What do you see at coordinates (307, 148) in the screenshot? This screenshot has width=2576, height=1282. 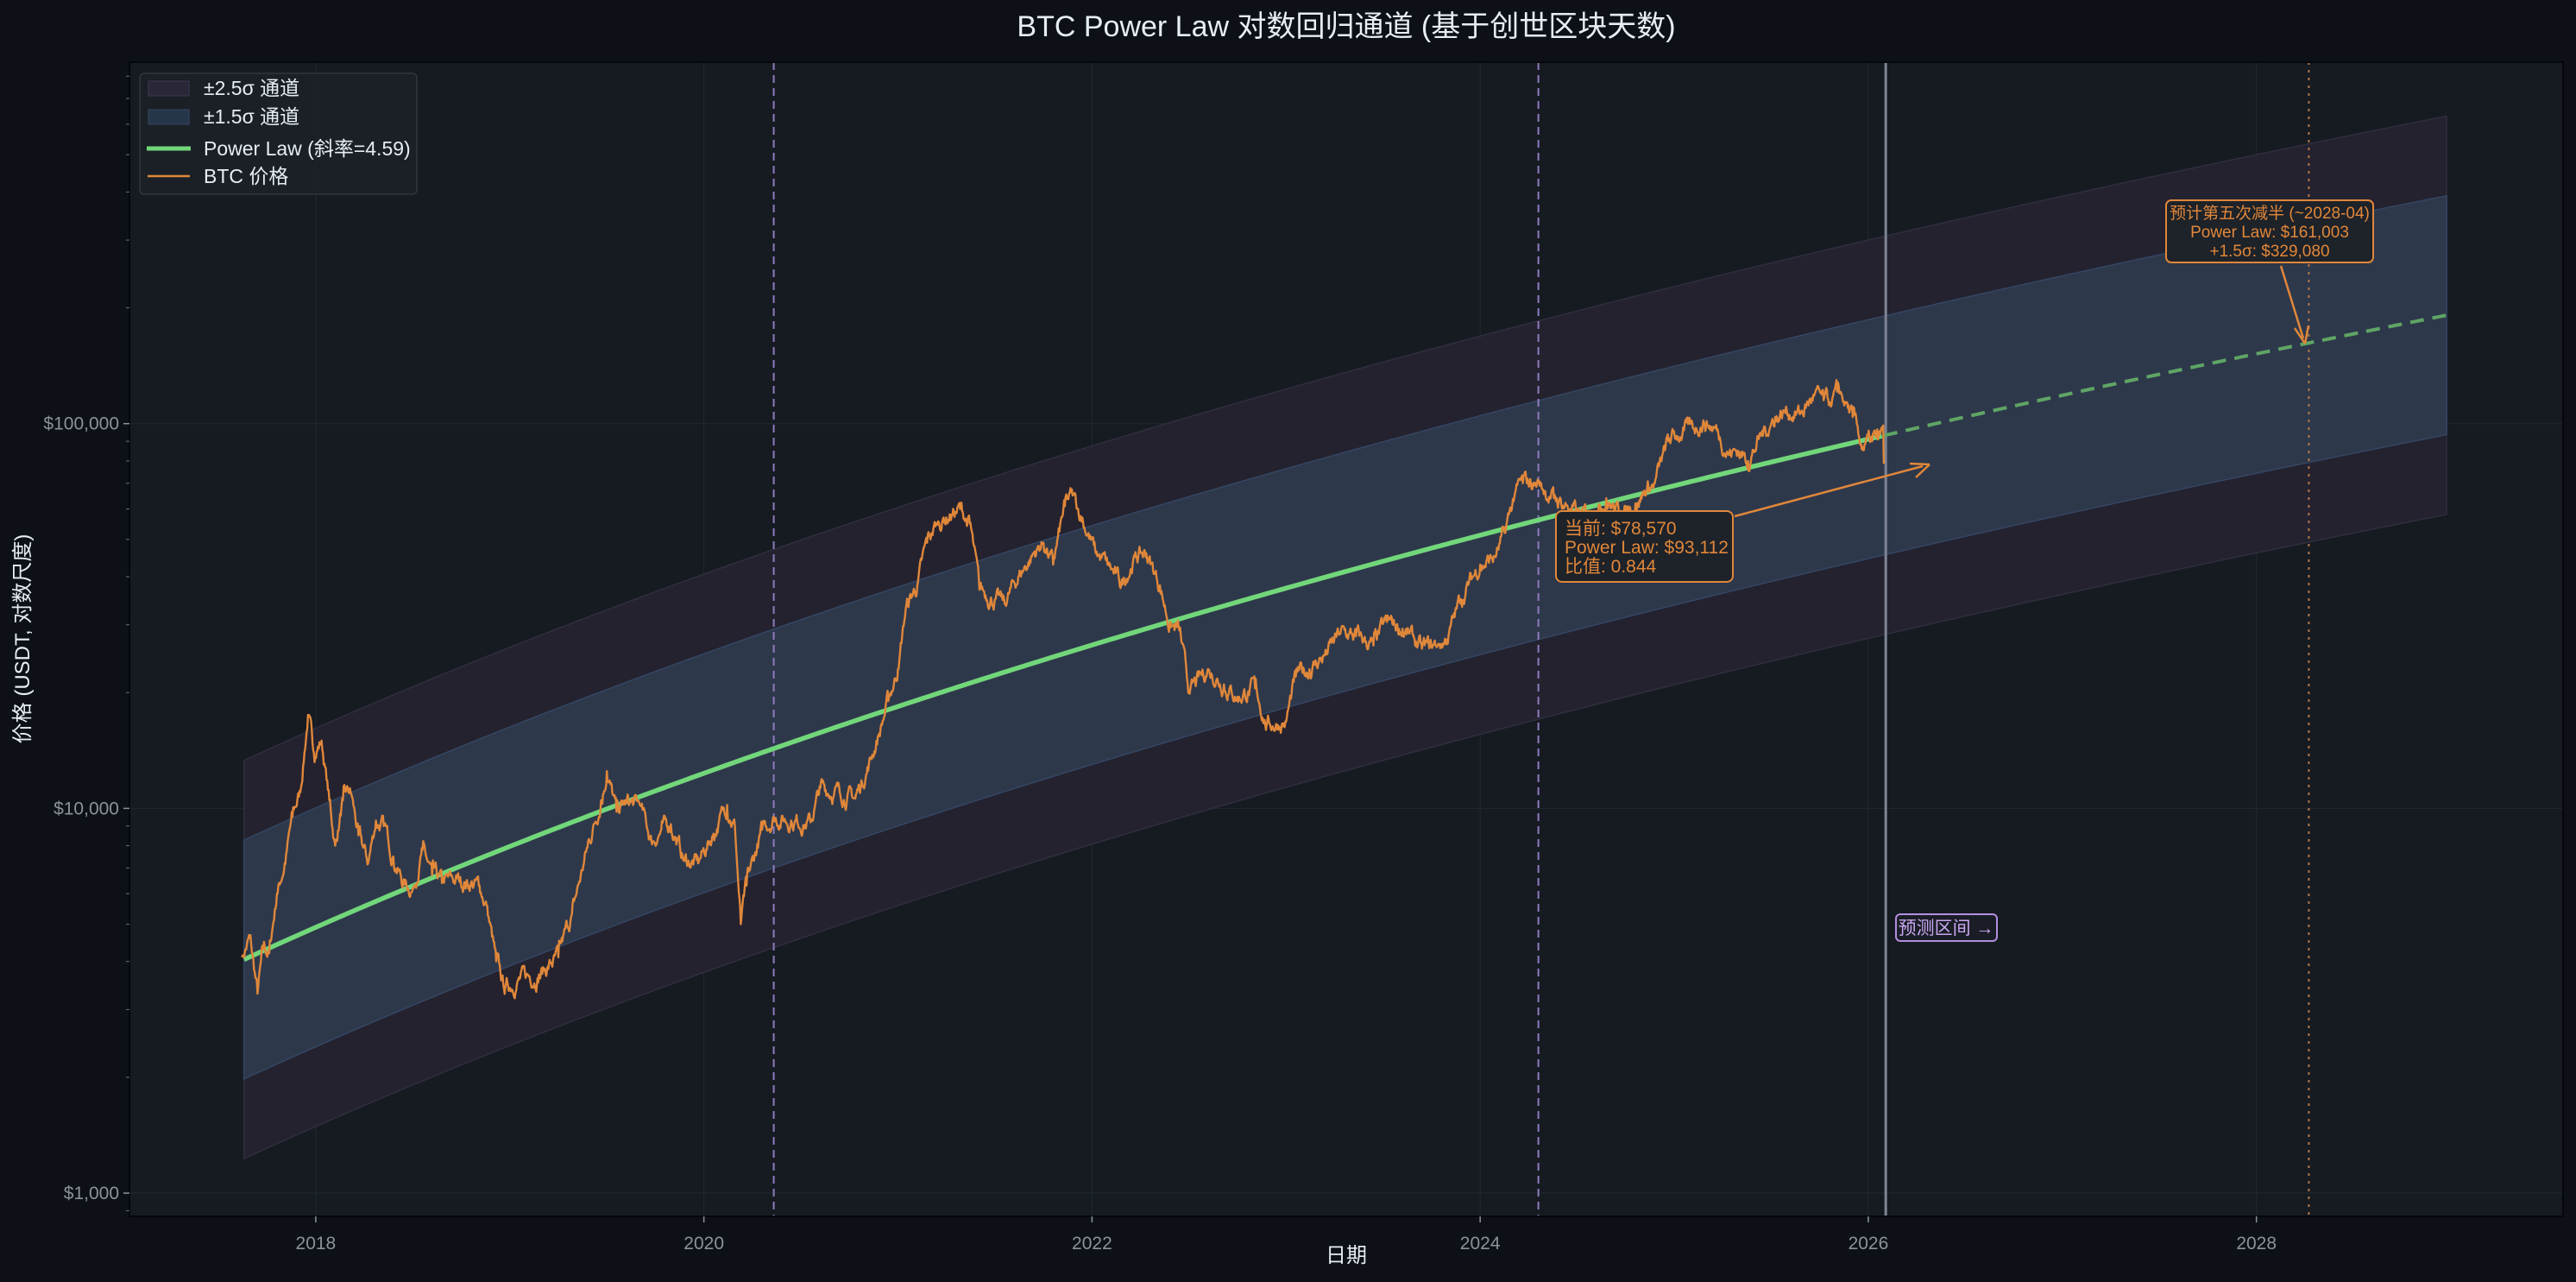 I see `legend-label-power-law: Power Law (斜率=4.59)` at bounding box center [307, 148].